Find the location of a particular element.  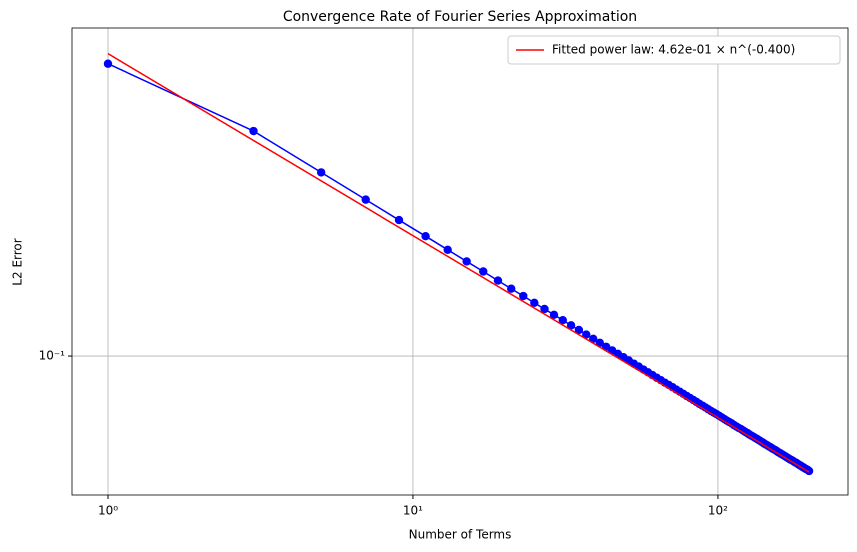

legend-label: Fitted power law: 4.62e-01 × n^(-0.400) is located at coordinates (673, 50).